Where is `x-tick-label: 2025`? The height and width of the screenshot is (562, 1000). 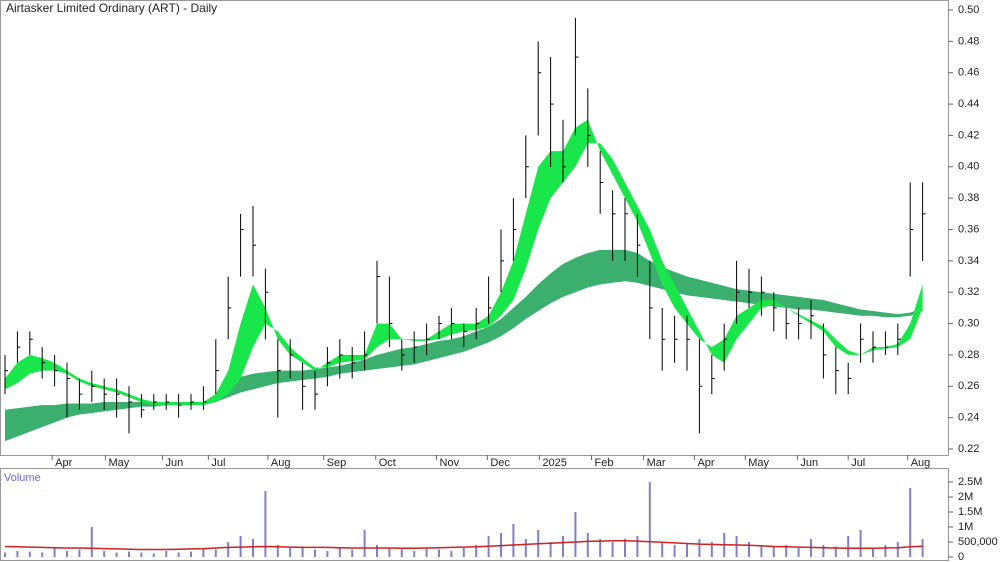 x-tick-label: 2025 is located at coordinates (554, 463).